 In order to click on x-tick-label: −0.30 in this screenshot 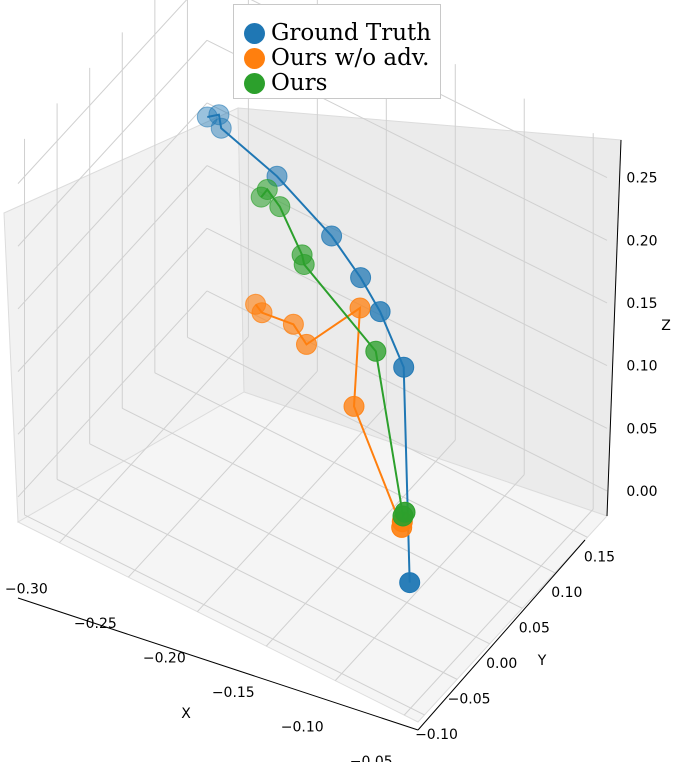, I will do `click(26, 590)`.